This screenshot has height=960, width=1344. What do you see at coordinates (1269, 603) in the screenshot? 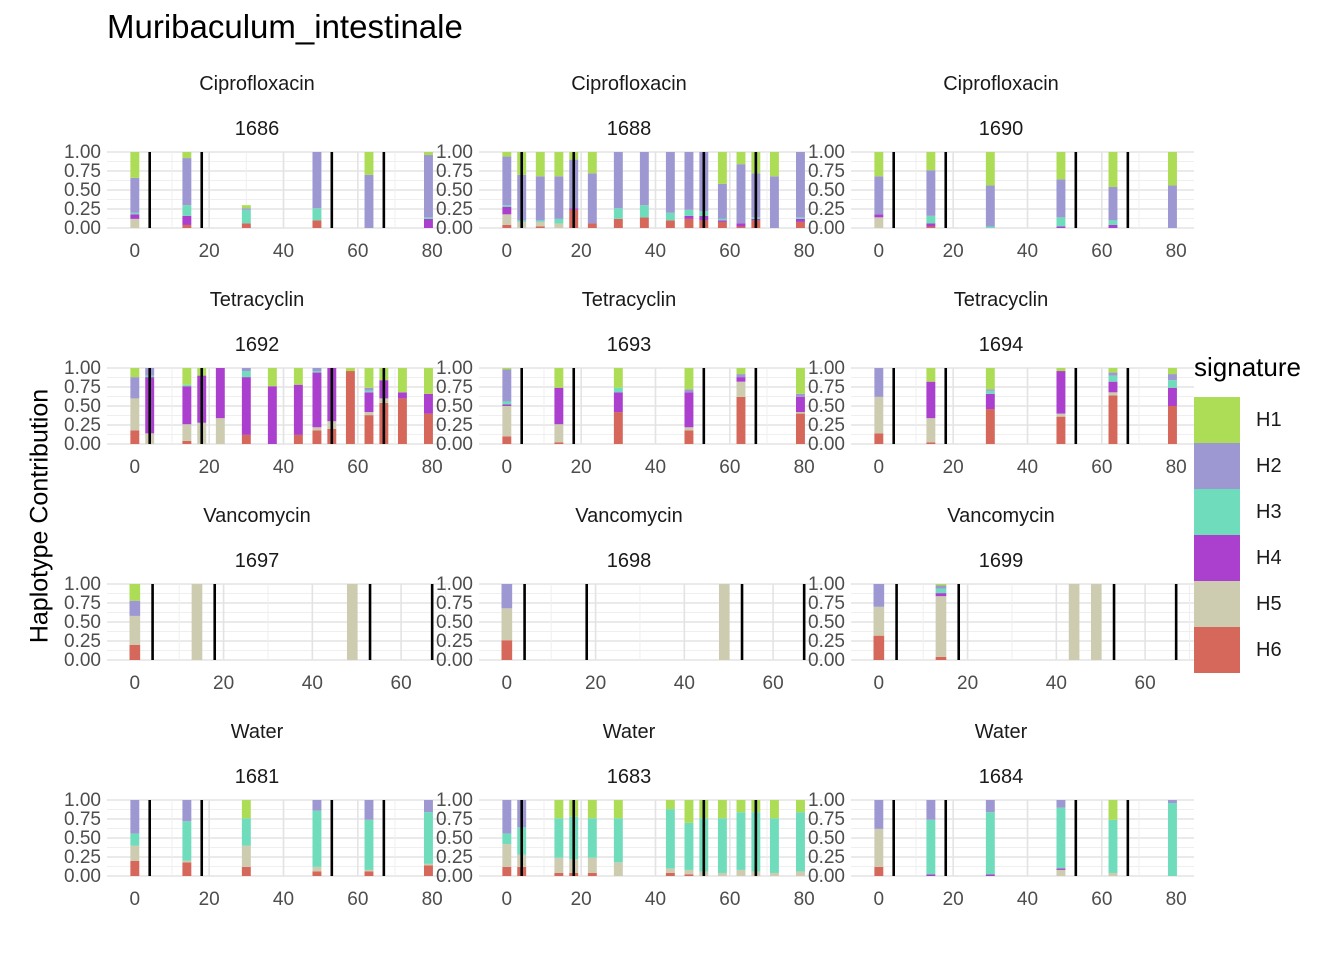
I see `legend-label: H5` at bounding box center [1269, 603].